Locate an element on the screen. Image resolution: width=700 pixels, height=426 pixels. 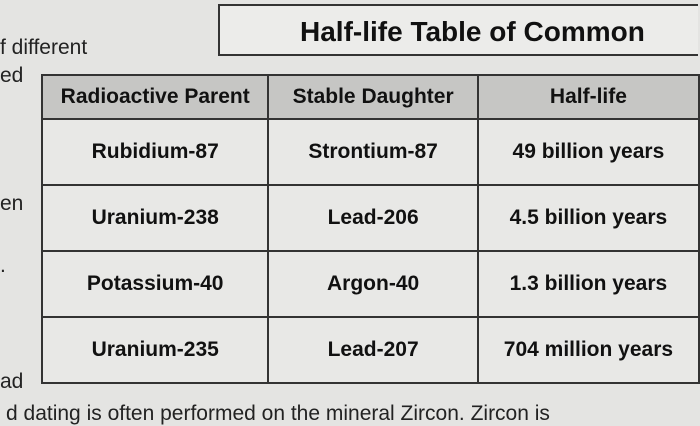
margin-text: ed is located at coordinates (12, 75).